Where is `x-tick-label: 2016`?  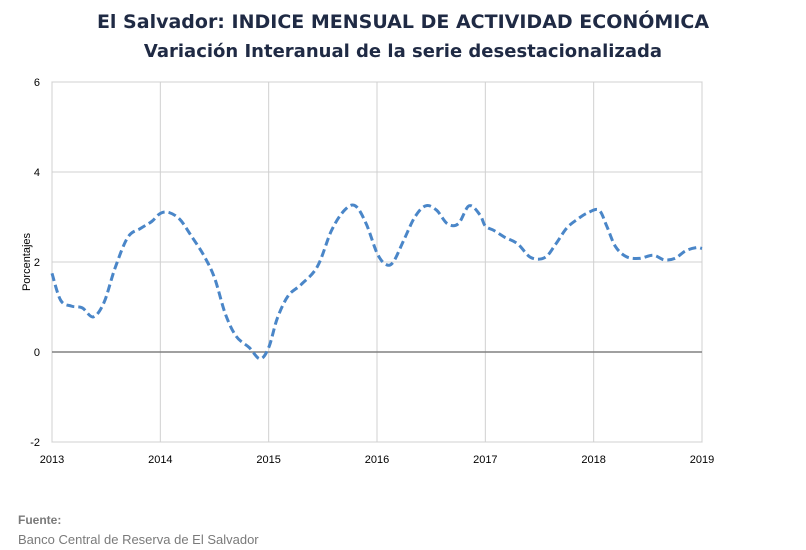
x-tick-label: 2016 is located at coordinates (377, 460).